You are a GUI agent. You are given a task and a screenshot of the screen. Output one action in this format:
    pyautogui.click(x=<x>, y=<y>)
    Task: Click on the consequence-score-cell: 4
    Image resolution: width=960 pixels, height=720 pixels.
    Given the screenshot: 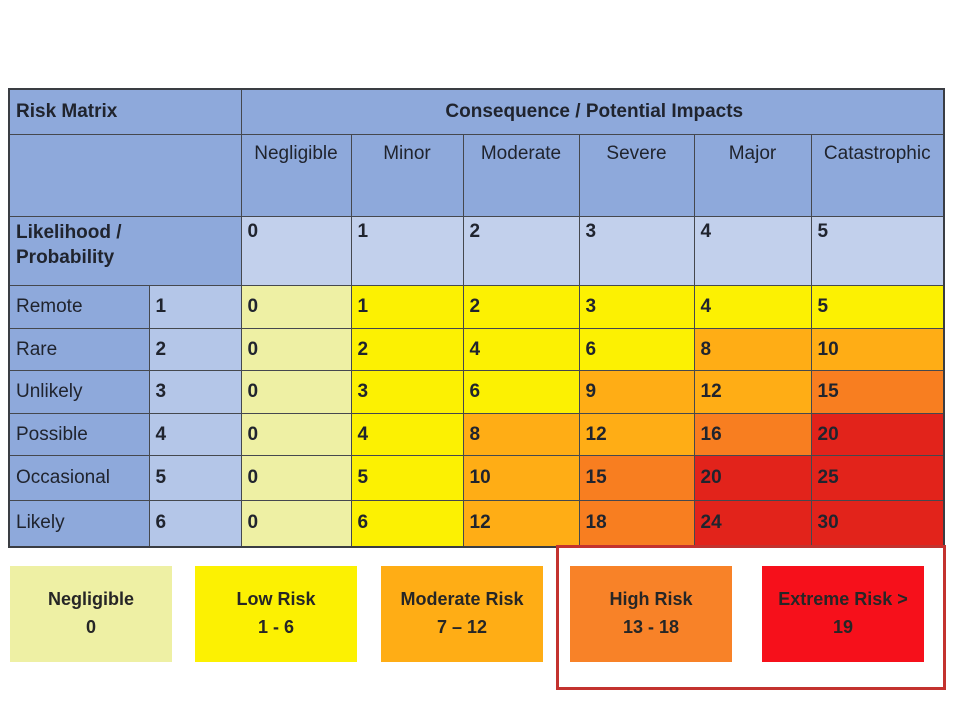 What is the action you would take?
    pyautogui.click(x=752, y=251)
    